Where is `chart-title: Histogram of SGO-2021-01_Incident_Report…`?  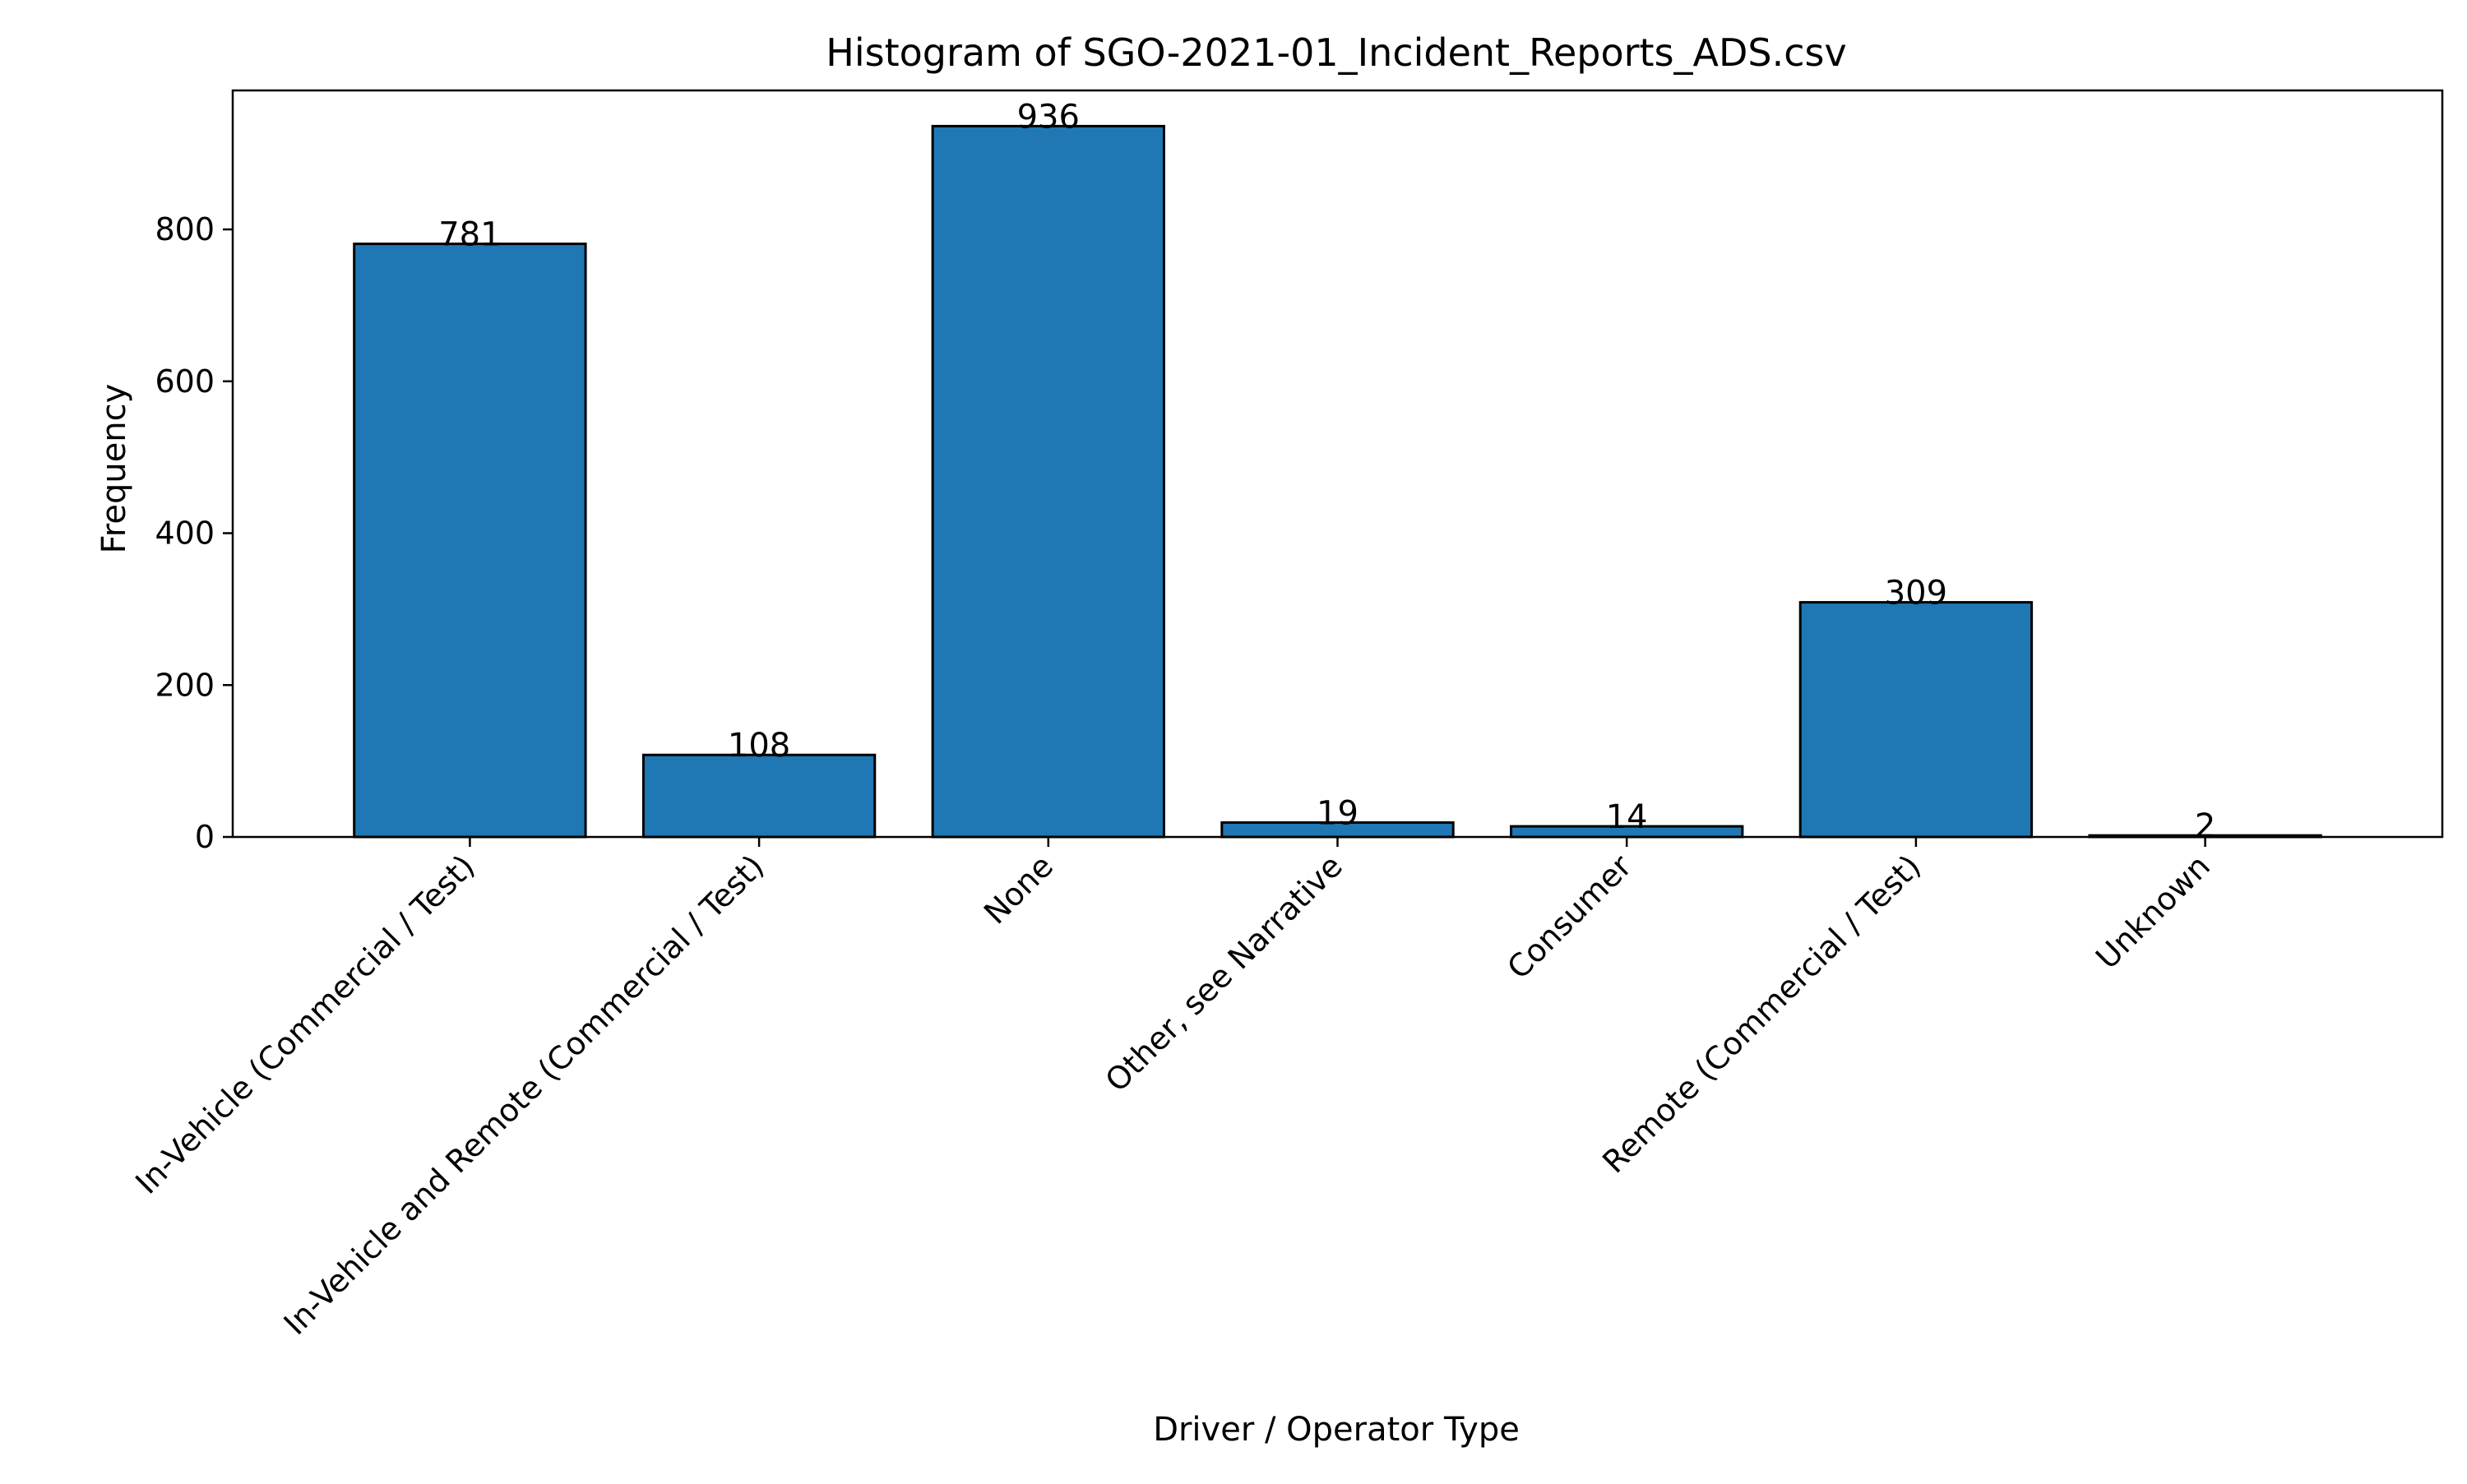 chart-title: Histogram of SGO-2021-01_Incident_Report… is located at coordinates (1336, 53).